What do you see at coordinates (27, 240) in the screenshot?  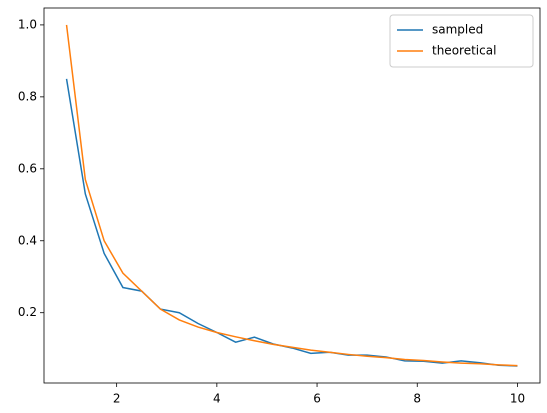 I see `y-tick-label: 0.4` at bounding box center [27, 240].